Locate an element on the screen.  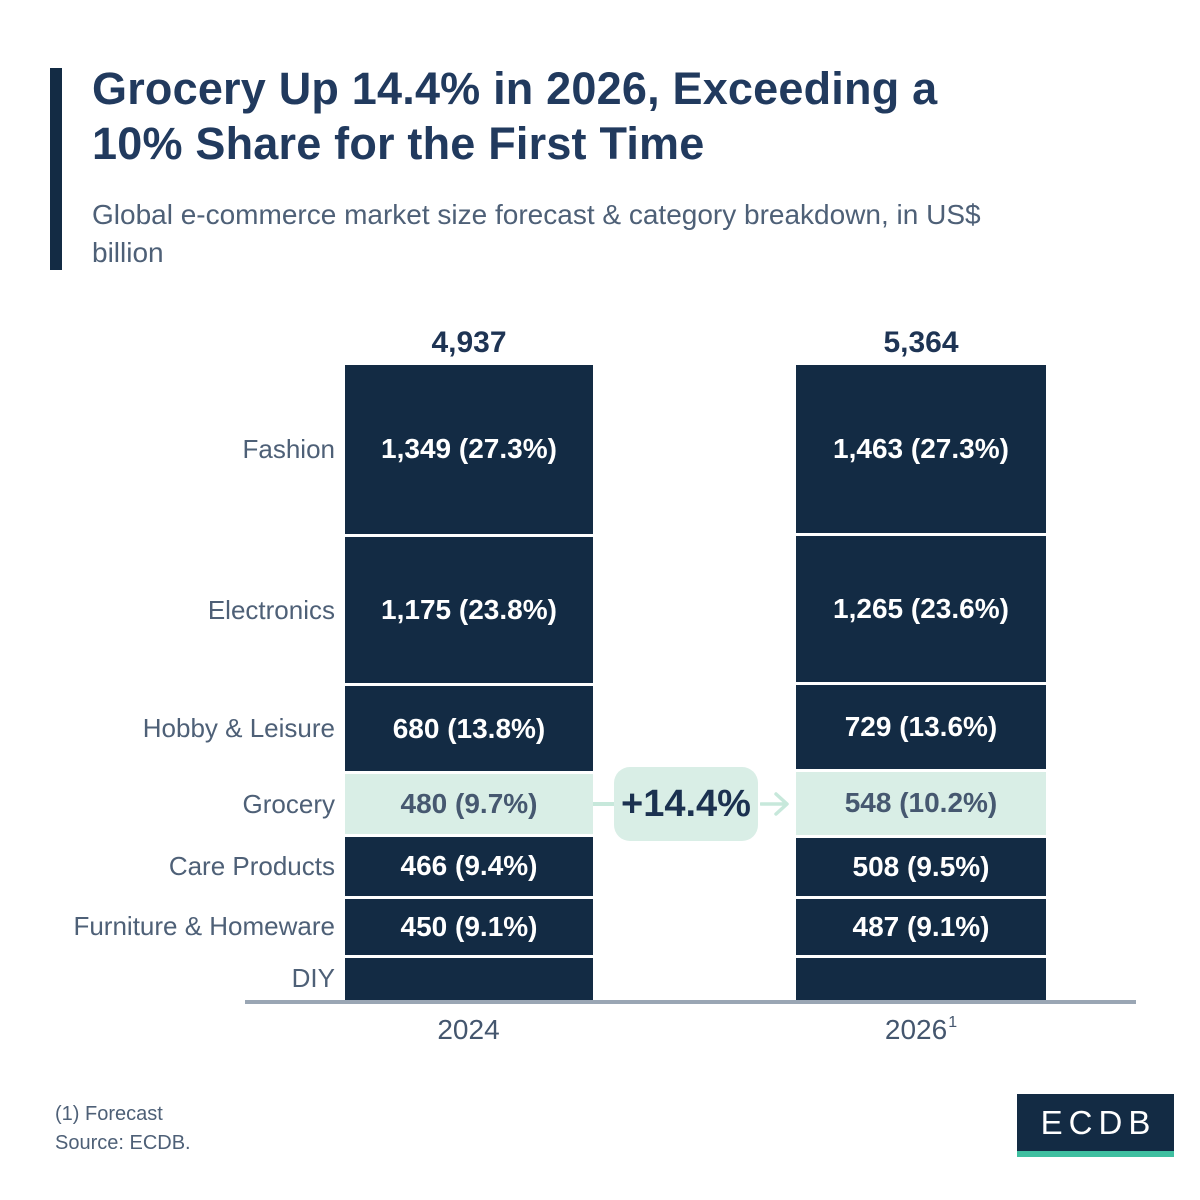
category-label-row: DIY is located at coordinates (187, 979).